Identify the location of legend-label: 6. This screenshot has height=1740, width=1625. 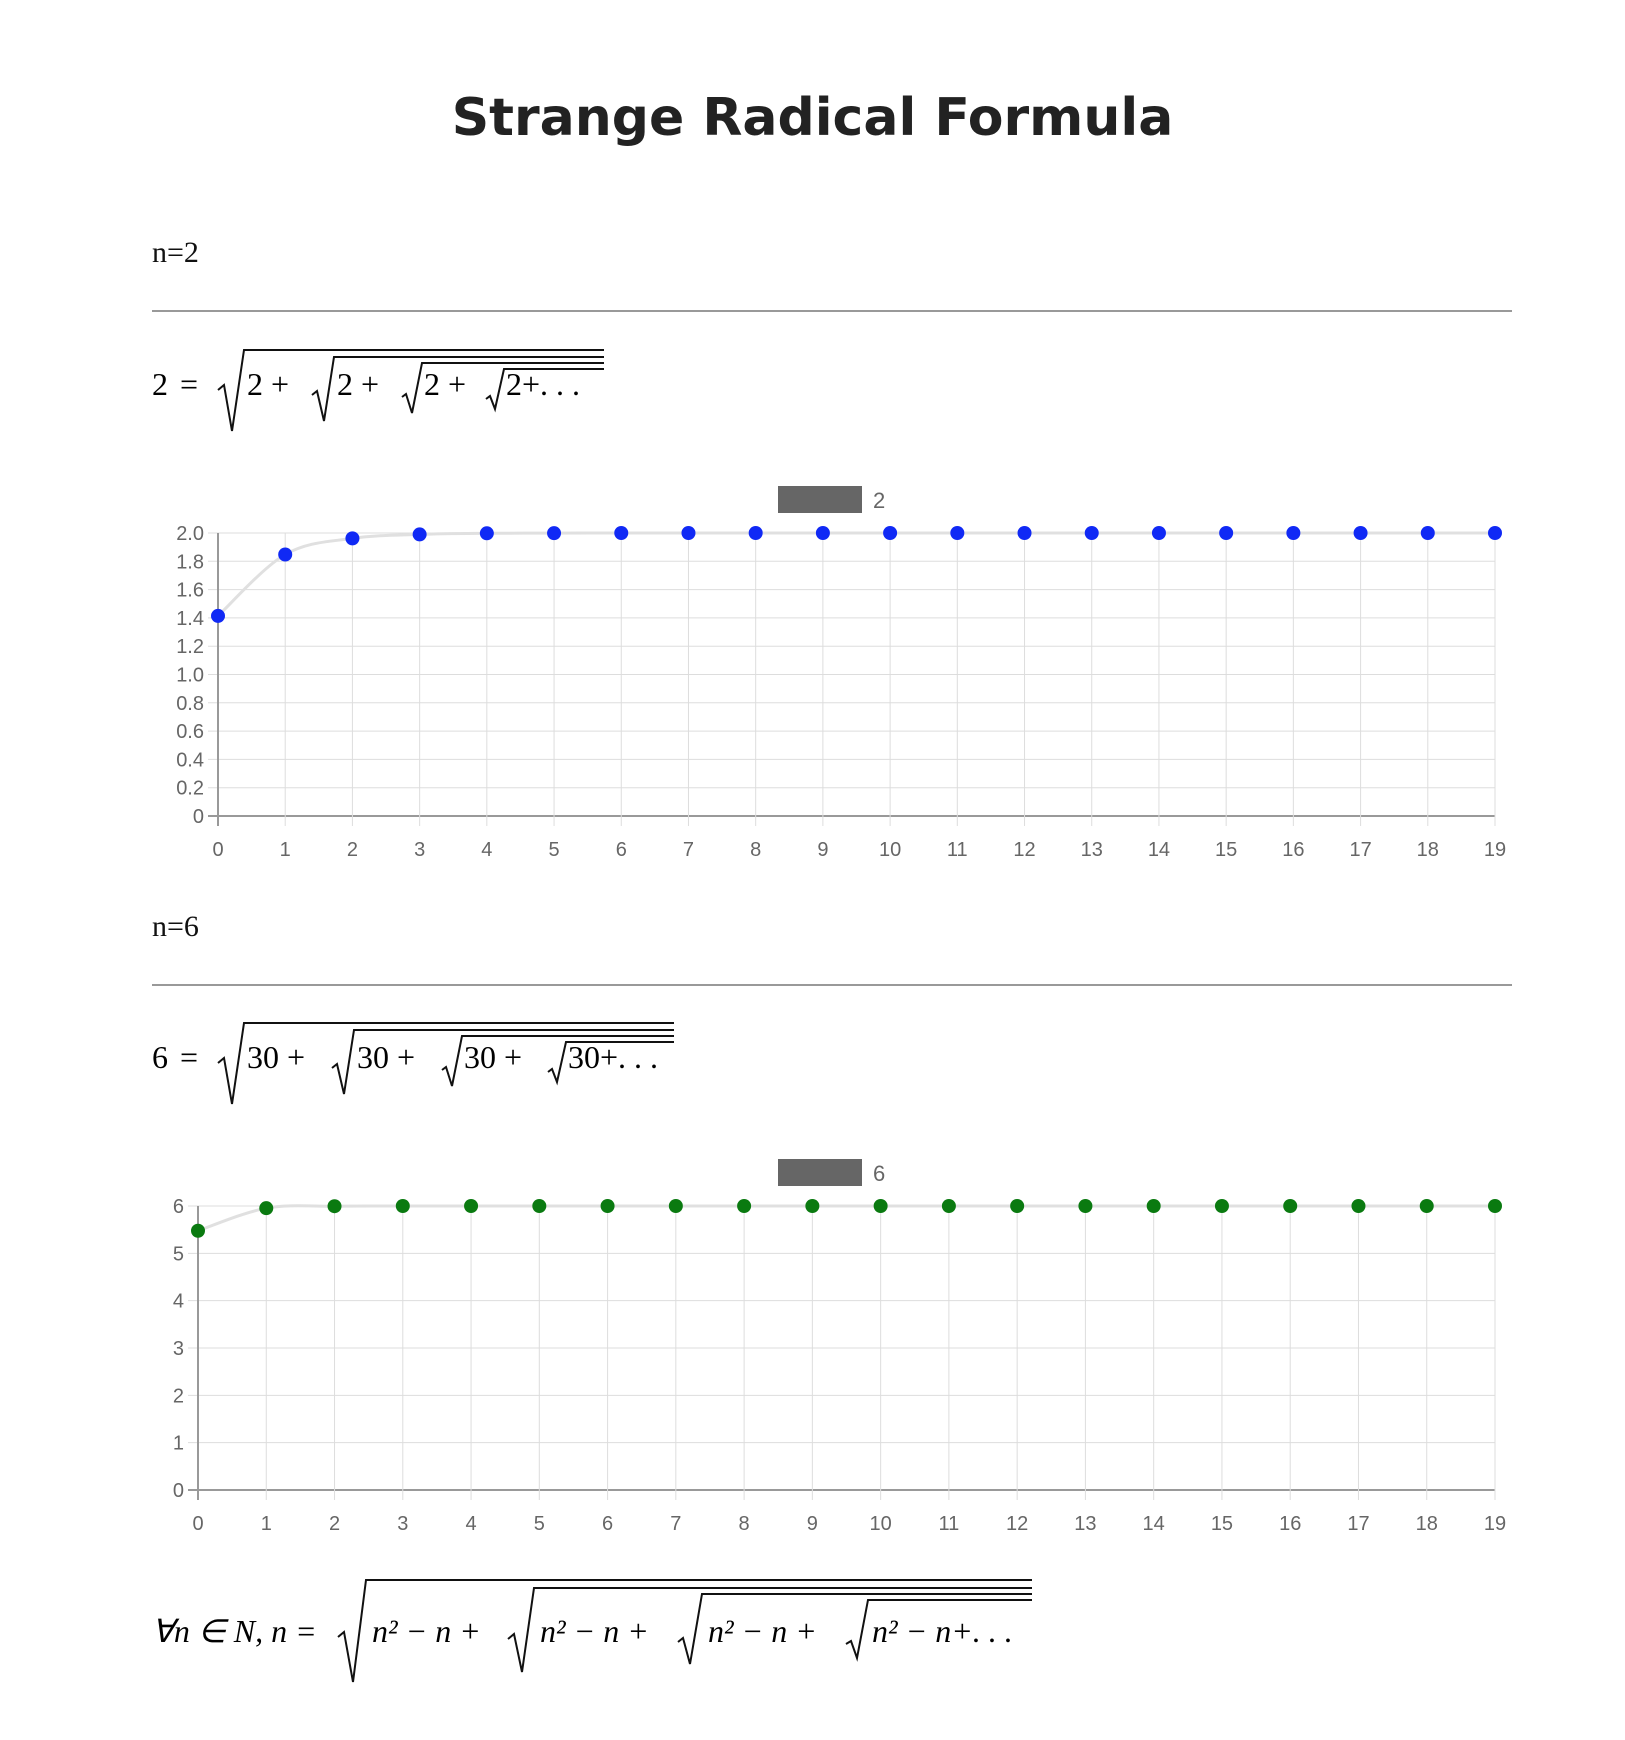
(879, 1173).